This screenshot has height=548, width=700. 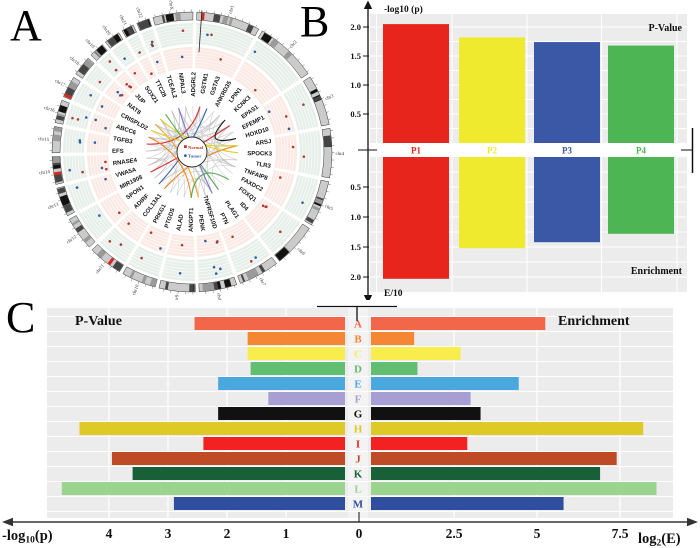 What do you see at coordinates (181, 84) in the screenshot?
I see `gene-label: NIPAL3` at bounding box center [181, 84].